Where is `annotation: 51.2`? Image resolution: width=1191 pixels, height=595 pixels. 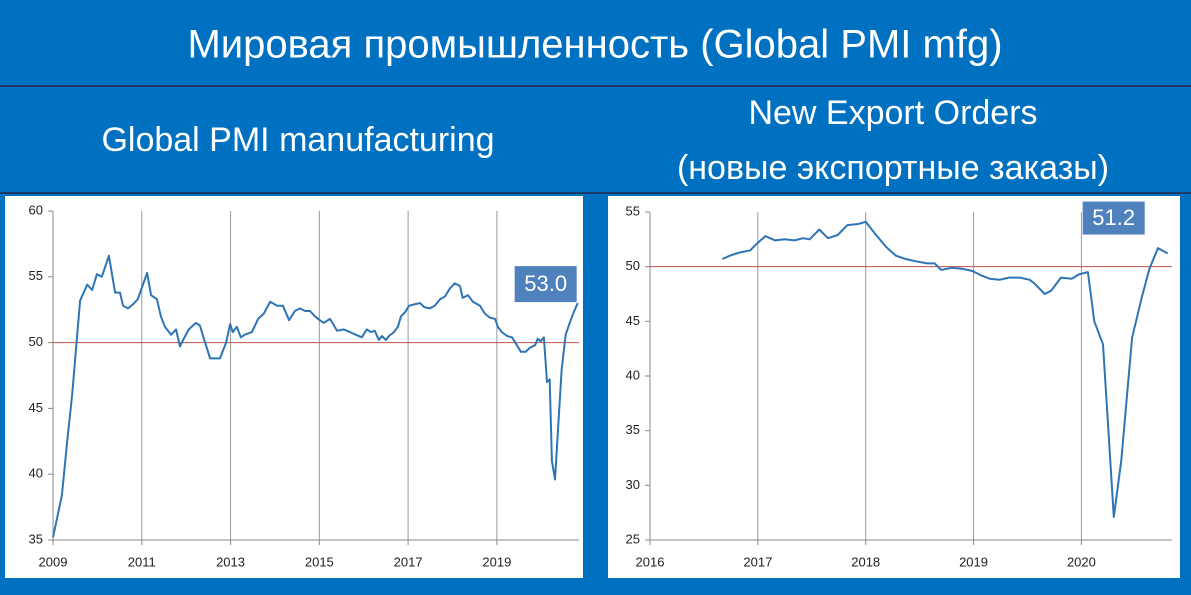 annotation: 51.2 is located at coordinates (1113, 217).